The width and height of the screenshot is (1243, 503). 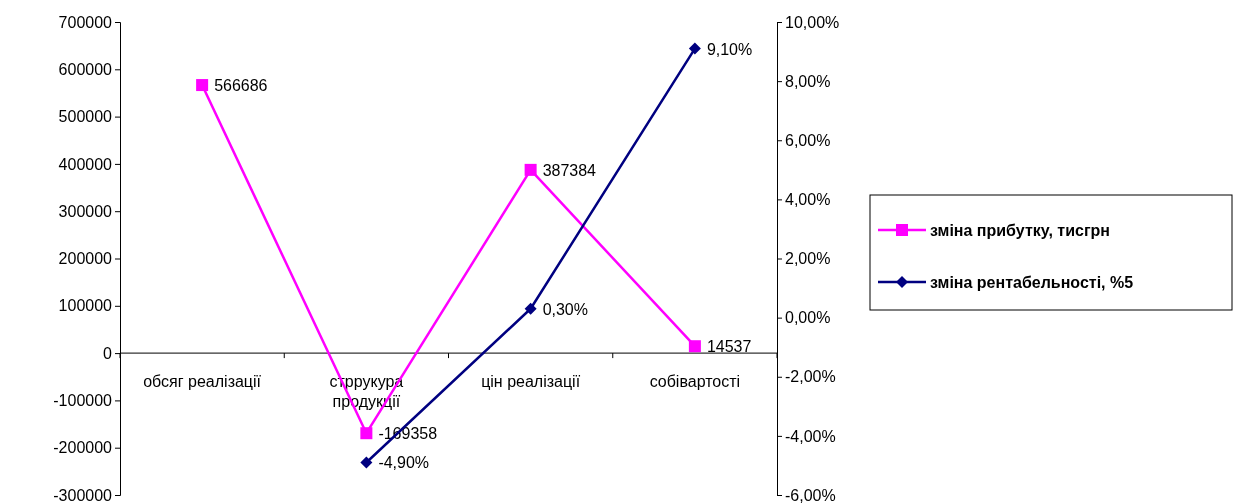 I want to click on y2-tick-label: 4,00%, so click(x=808, y=199).